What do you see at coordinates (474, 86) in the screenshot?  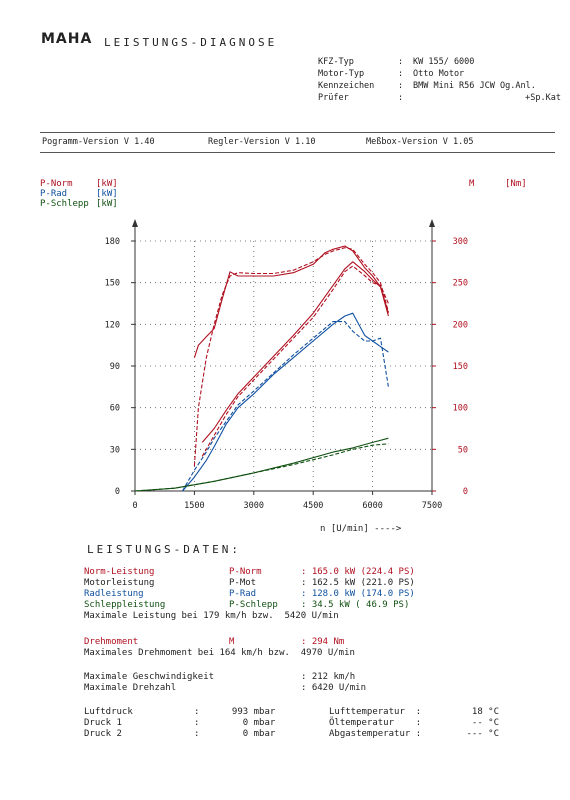 I see `meta-value: BMW Mini R56 JCW Og.Anl.` at bounding box center [474, 86].